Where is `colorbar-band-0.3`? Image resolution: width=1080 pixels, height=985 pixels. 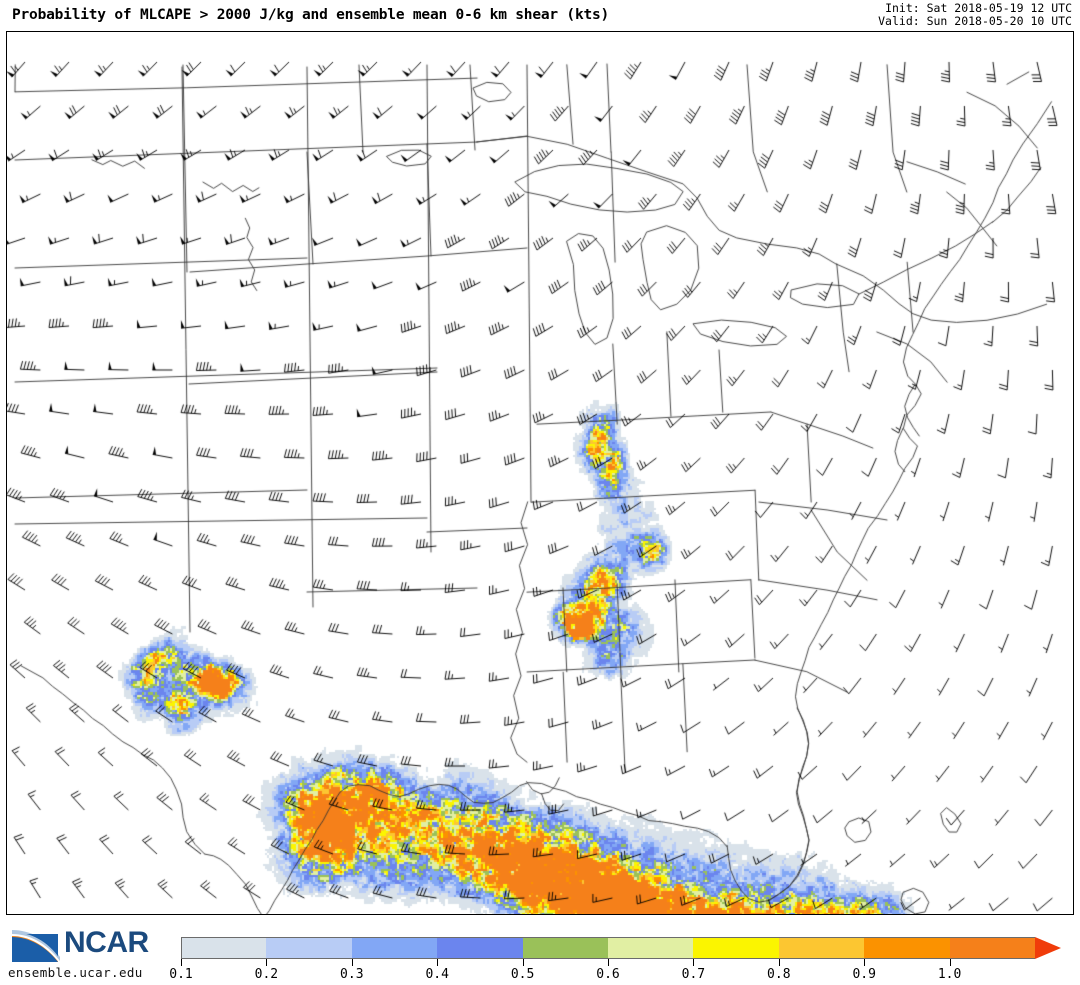 colorbar-band-0.3 is located at coordinates (394, 948).